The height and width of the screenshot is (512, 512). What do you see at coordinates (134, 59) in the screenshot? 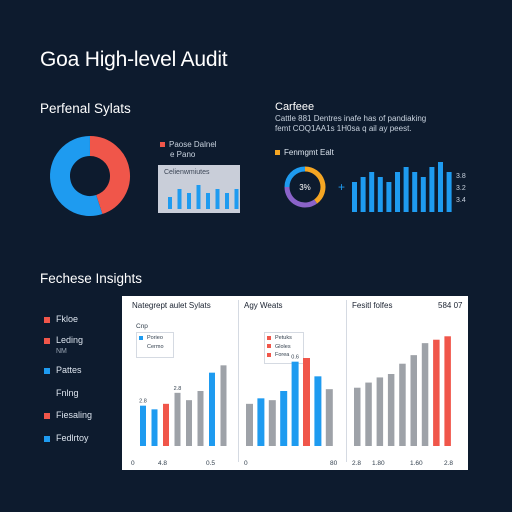
I see `page-title: Goa High-level Audit` at bounding box center [134, 59].